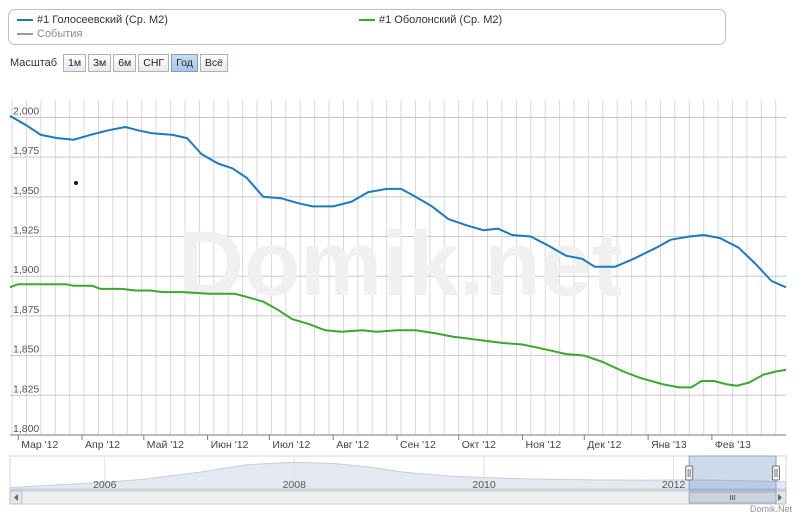  What do you see at coordinates (213, 63) in the screenshot?
I see `zoom-all-button: Всё` at bounding box center [213, 63].